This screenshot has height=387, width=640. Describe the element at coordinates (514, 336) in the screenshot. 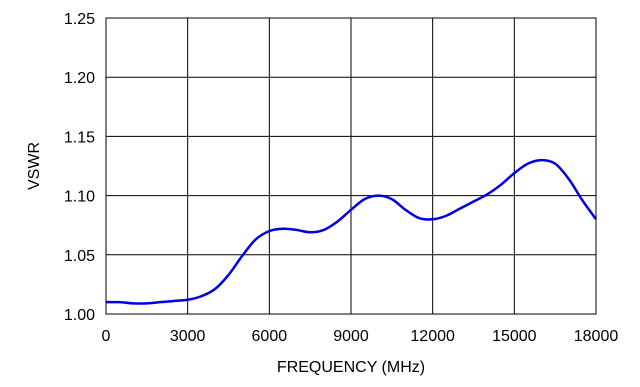

I see `x-tick-label: 15000` at that location.